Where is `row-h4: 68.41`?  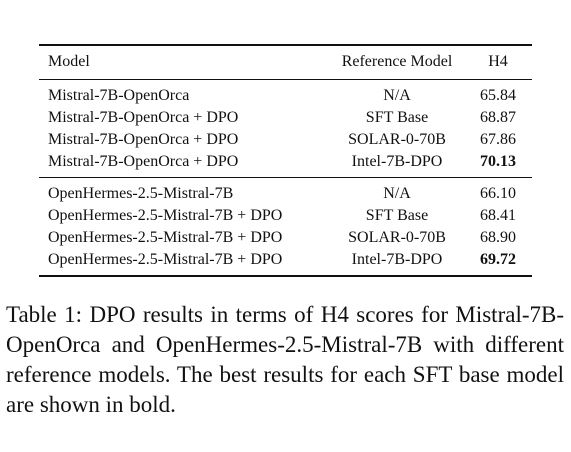
row-h4: 68.41 is located at coordinates (498, 215).